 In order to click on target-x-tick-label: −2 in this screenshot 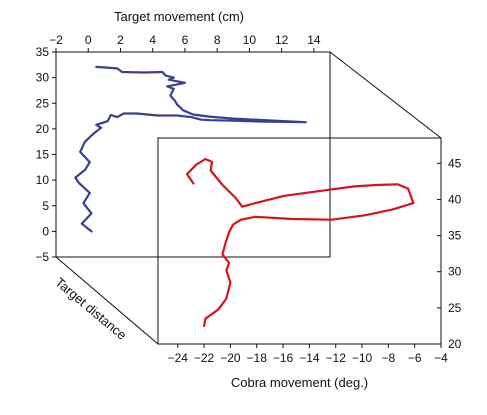, I will do `click(56, 40)`.